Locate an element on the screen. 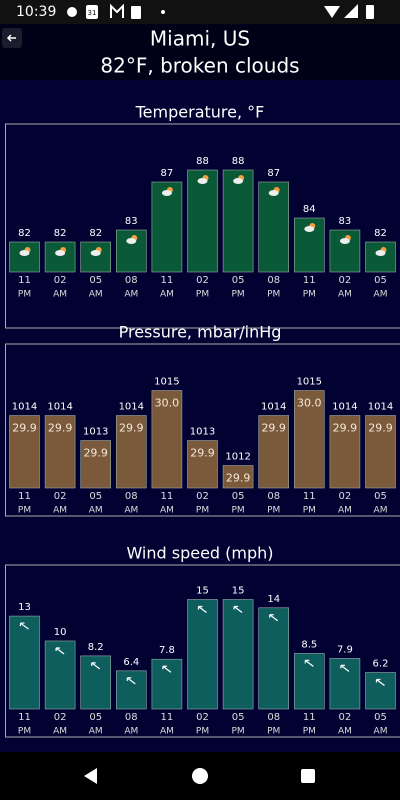 This screenshot has height=800, width=400. value-label: 1013 is located at coordinates (202, 432).